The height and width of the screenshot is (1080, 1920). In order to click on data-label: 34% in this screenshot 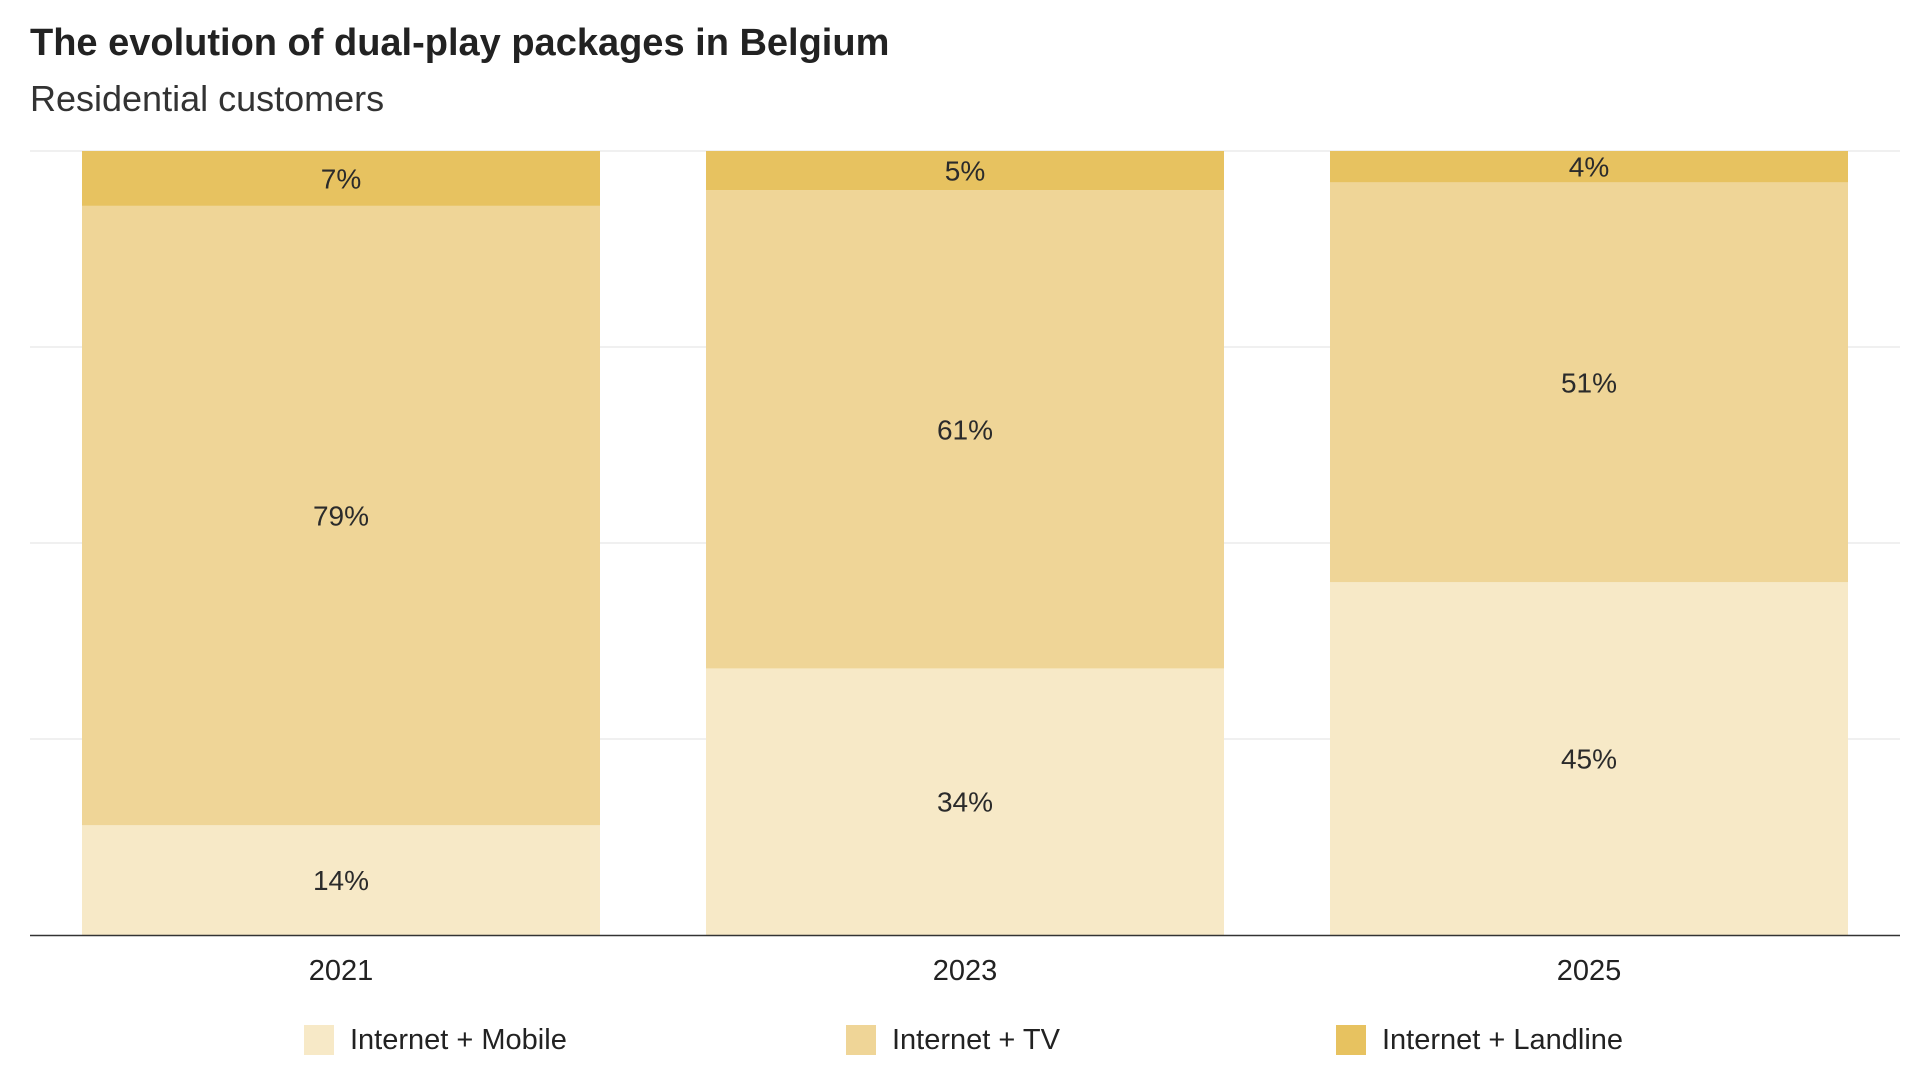, I will do `click(965, 802)`.